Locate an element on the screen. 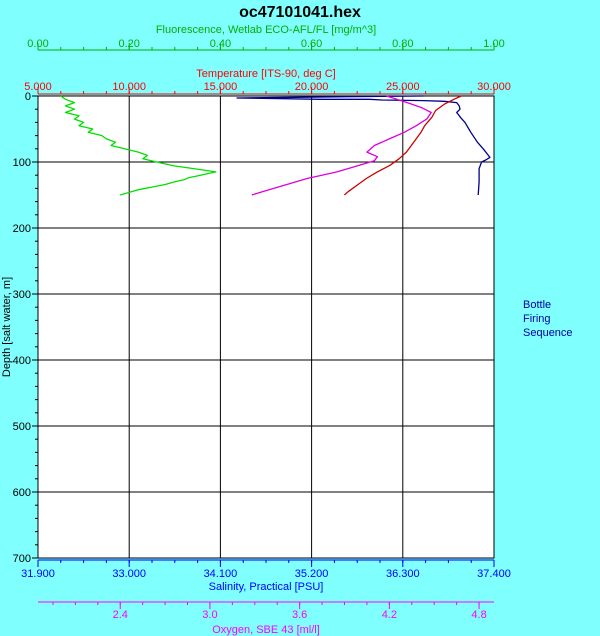 Image resolution: width=600 pixels, height=636 pixels. temperature-tick-label: 30.000 is located at coordinates (494, 87).